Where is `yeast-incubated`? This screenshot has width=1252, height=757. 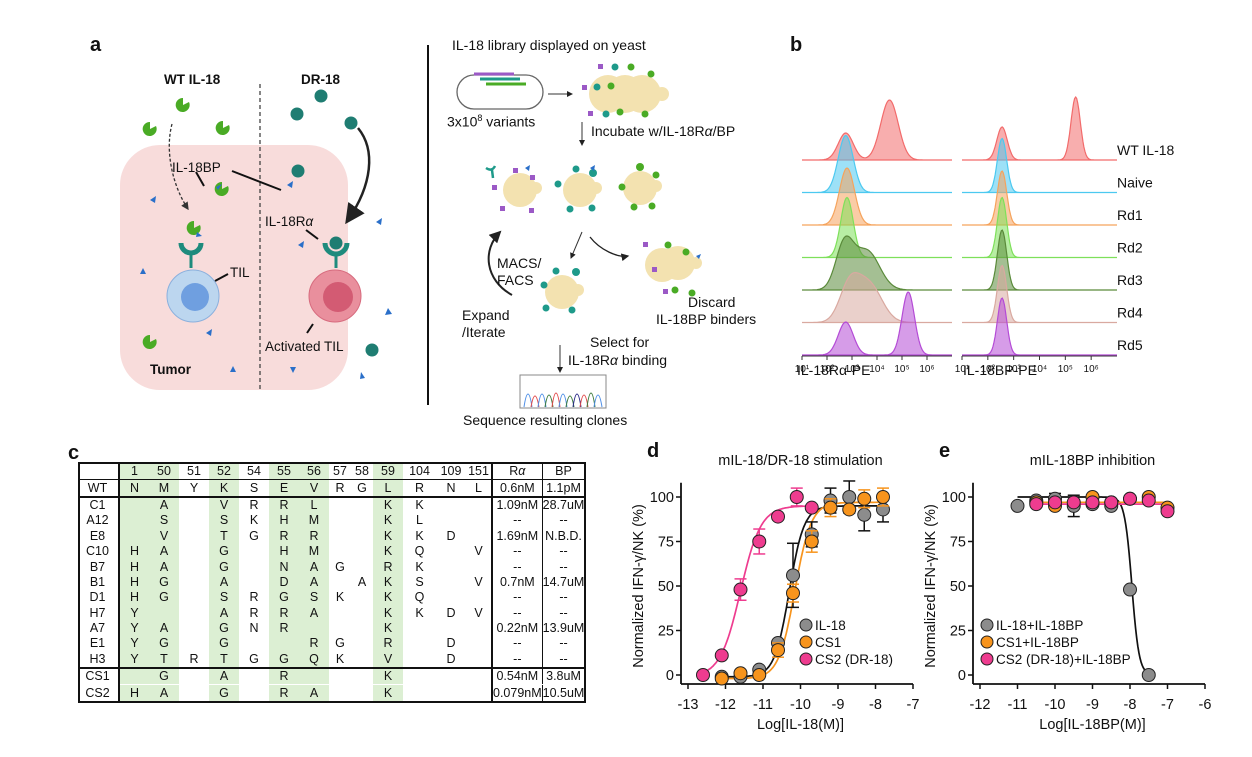
yeast-incubated is located at coordinates (573, 188).